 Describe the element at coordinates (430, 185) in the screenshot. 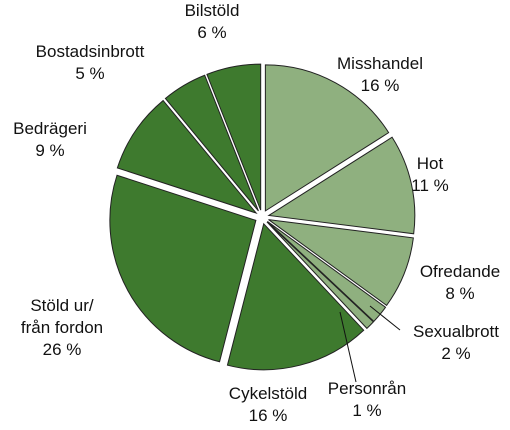

I see `value-label: 11 %` at that location.